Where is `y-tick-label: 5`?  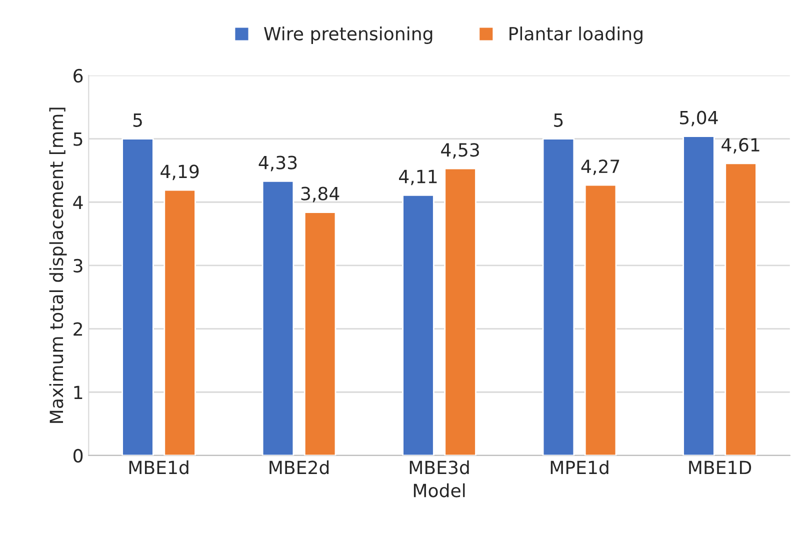
y-tick-label: 5 is located at coordinates (78, 139).